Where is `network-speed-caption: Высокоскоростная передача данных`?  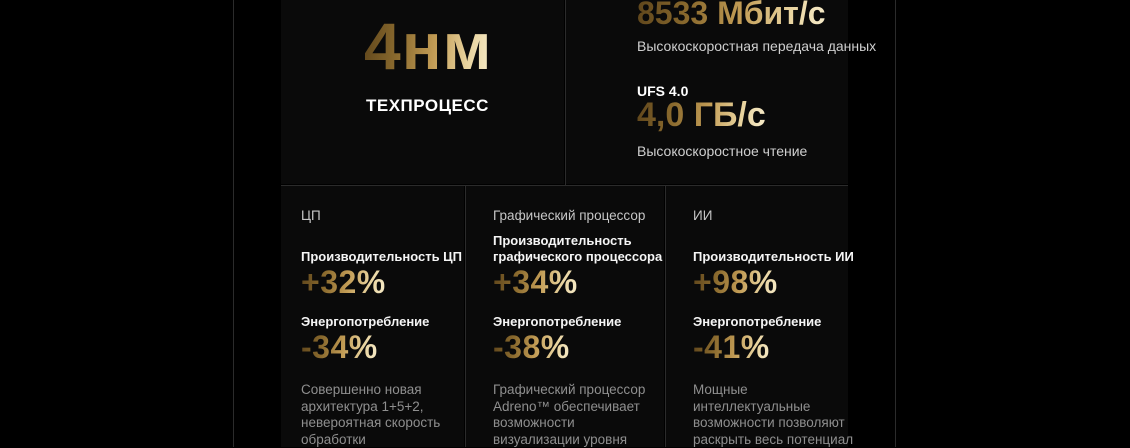 network-speed-caption: Высокоскоростная передача данных is located at coordinates (757, 46).